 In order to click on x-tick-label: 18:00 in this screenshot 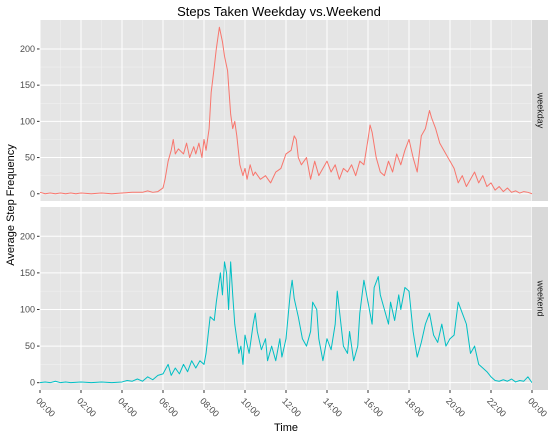, I will do `click(414, 407)`.